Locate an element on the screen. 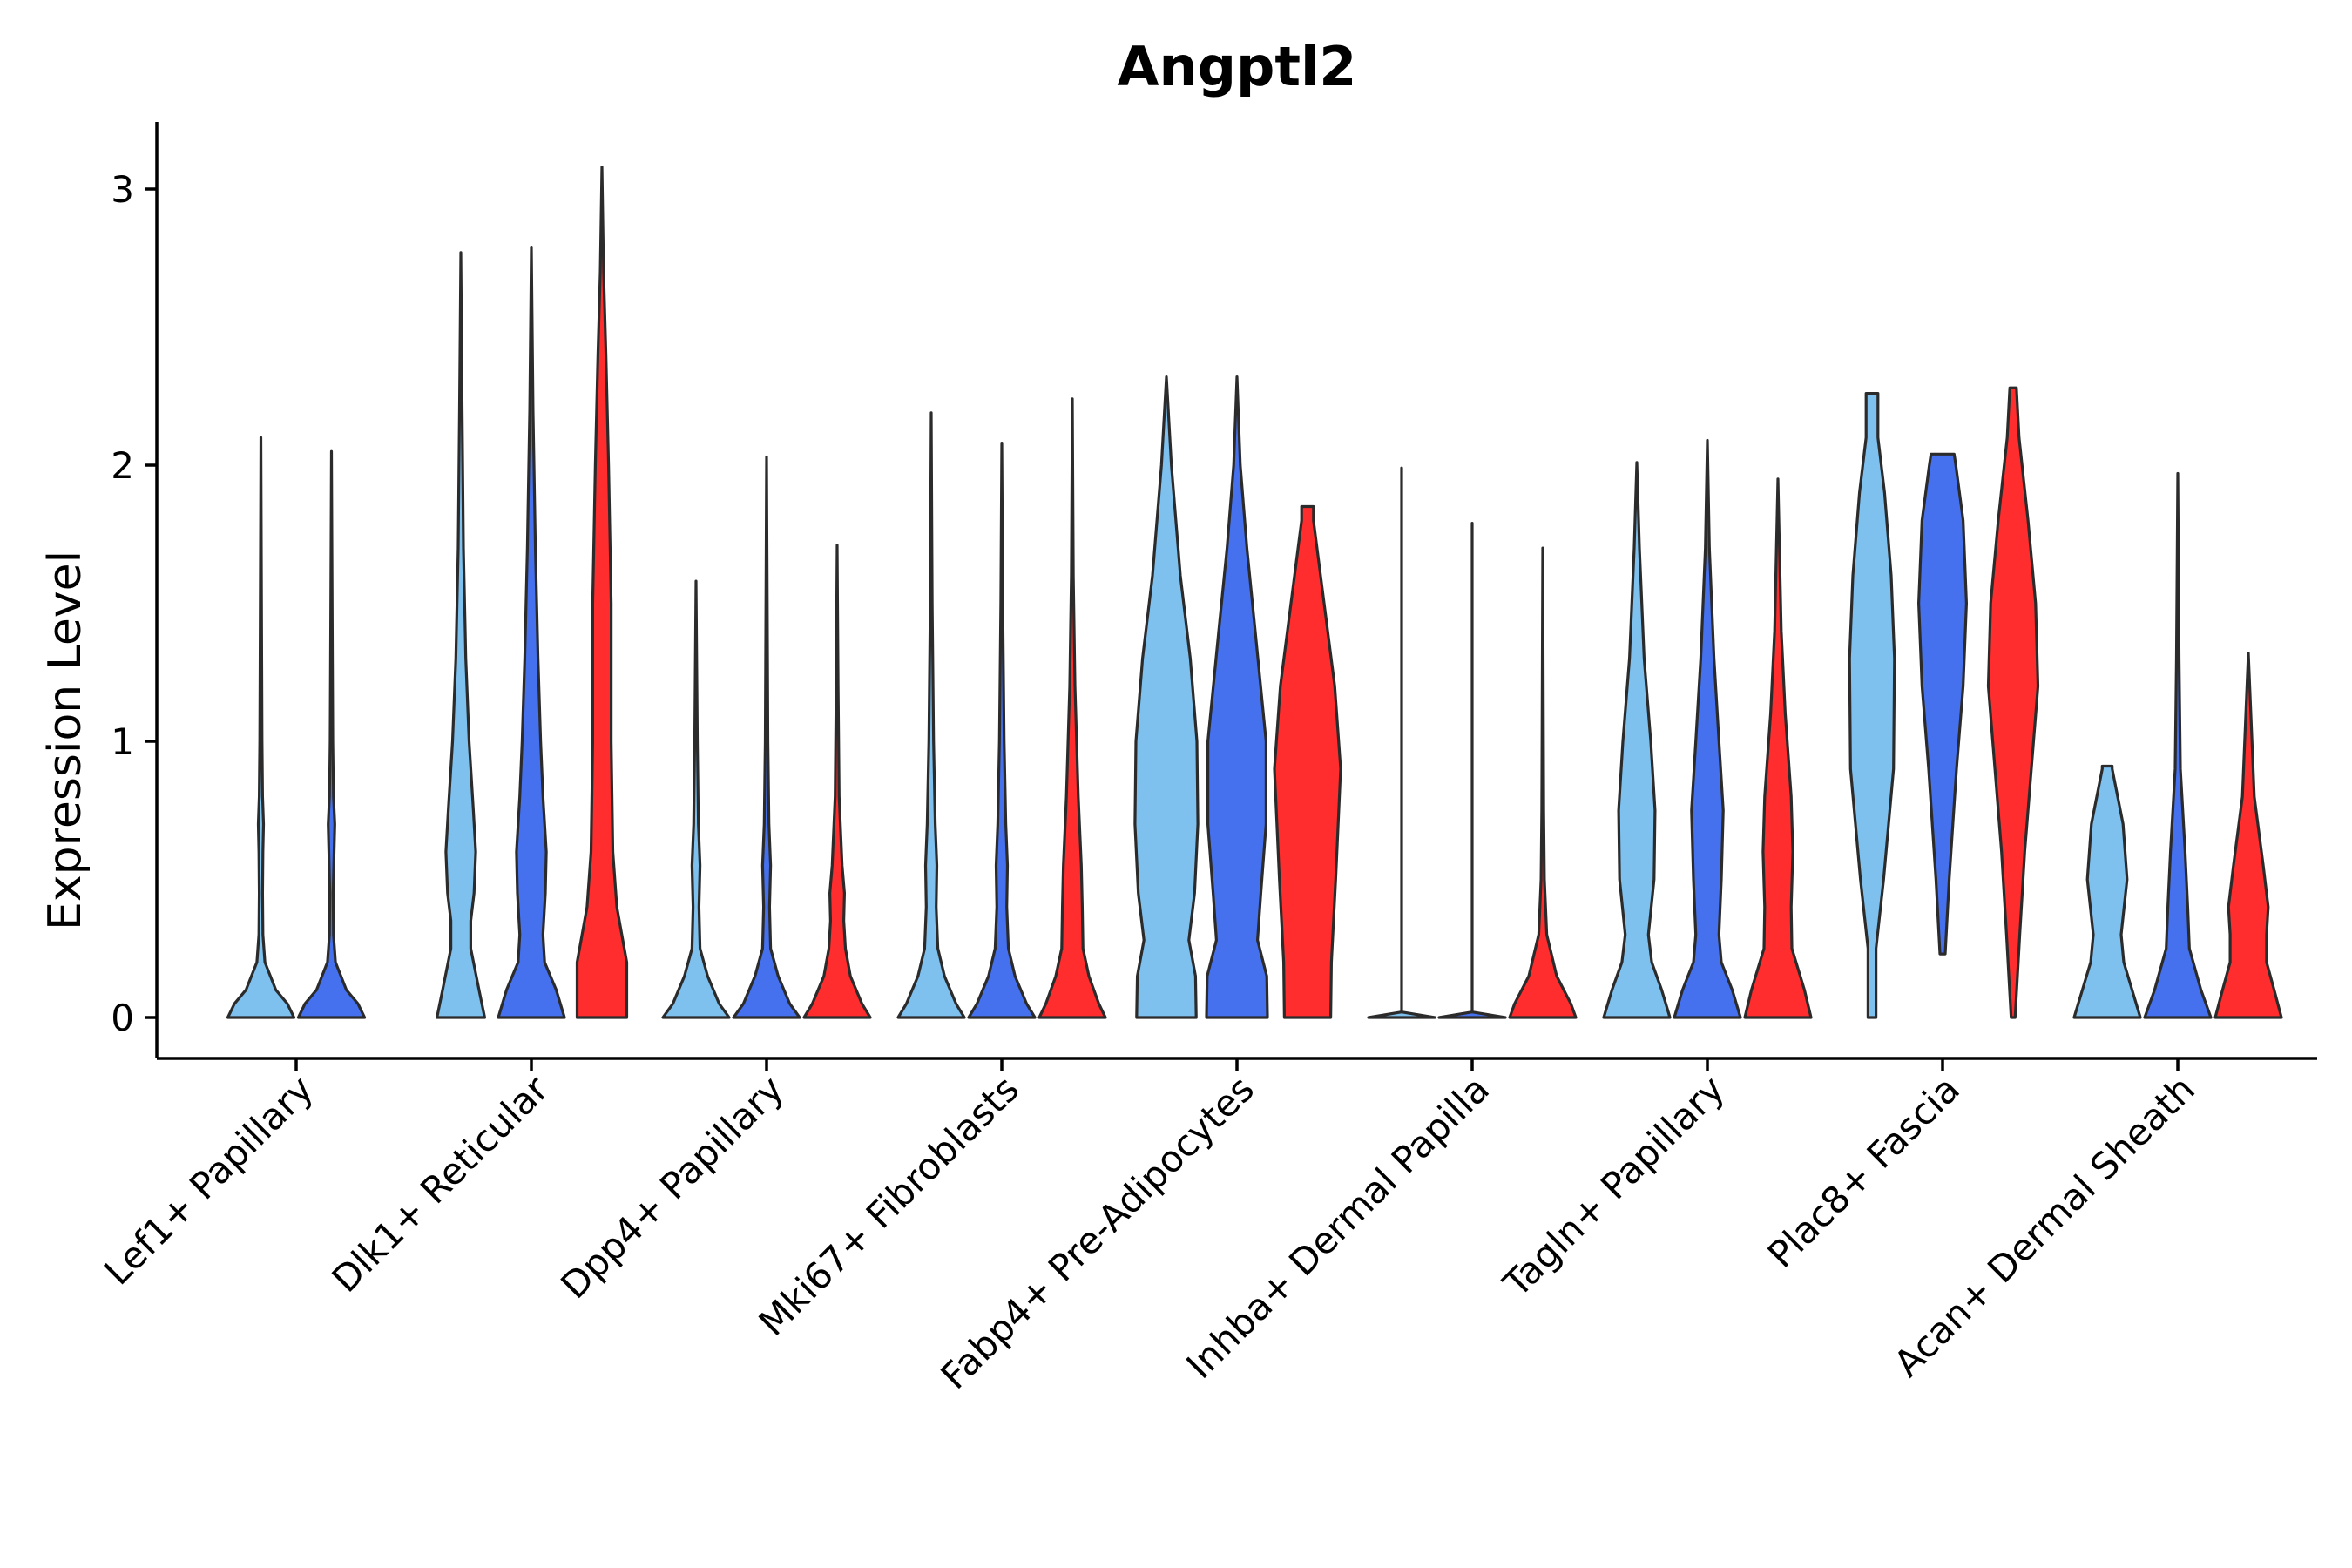  y-tick-label: 3 is located at coordinates (122, 189).